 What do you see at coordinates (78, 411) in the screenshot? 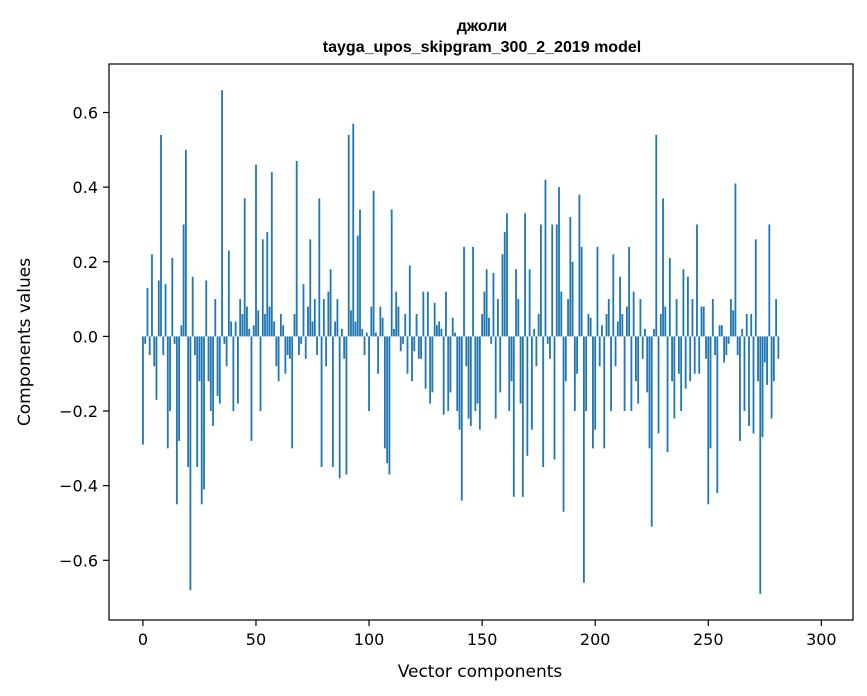
I see `y-tick-label: −0.2` at bounding box center [78, 411].